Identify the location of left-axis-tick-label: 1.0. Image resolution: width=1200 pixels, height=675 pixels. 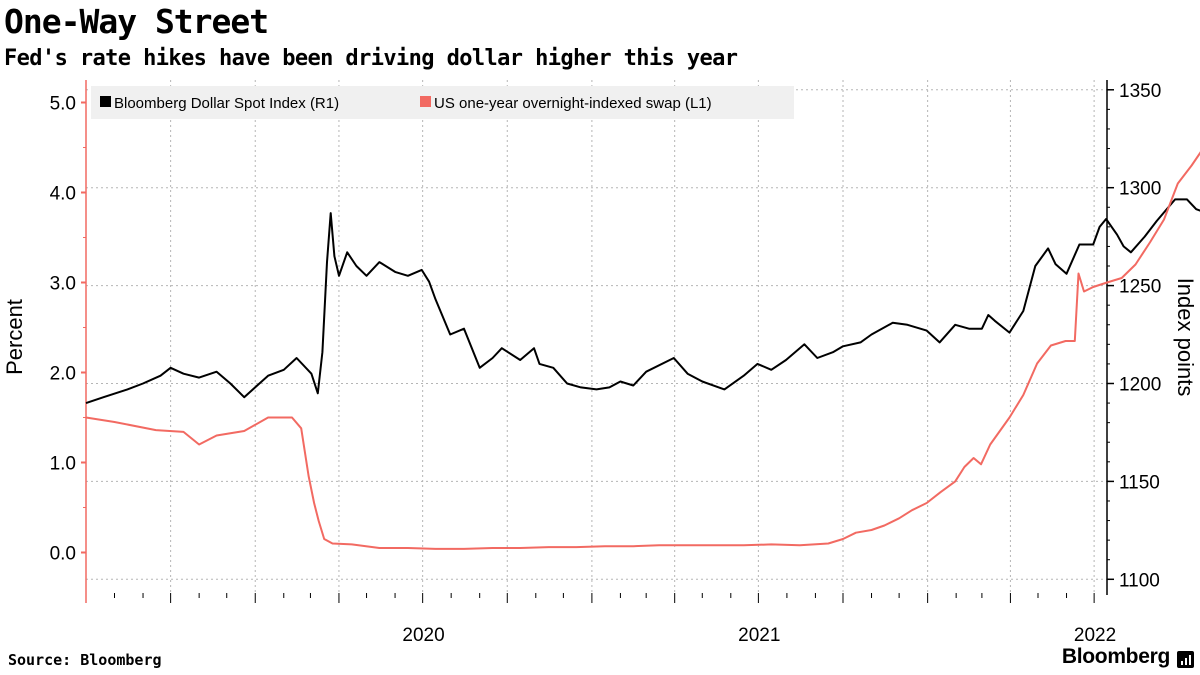
(63, 464).